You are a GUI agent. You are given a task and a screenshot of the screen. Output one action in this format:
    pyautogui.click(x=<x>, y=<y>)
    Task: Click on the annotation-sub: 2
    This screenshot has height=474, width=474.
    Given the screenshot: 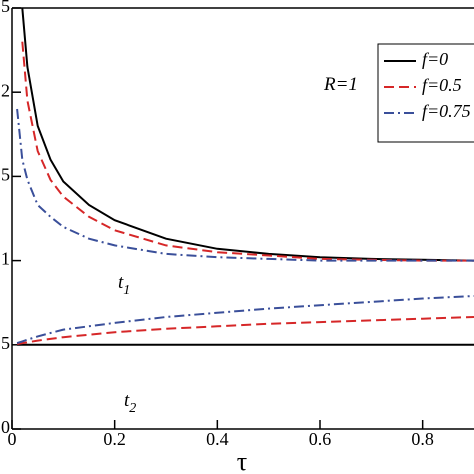 What is the action you would take?
    pyautogui.click(x=132, y=408)
    